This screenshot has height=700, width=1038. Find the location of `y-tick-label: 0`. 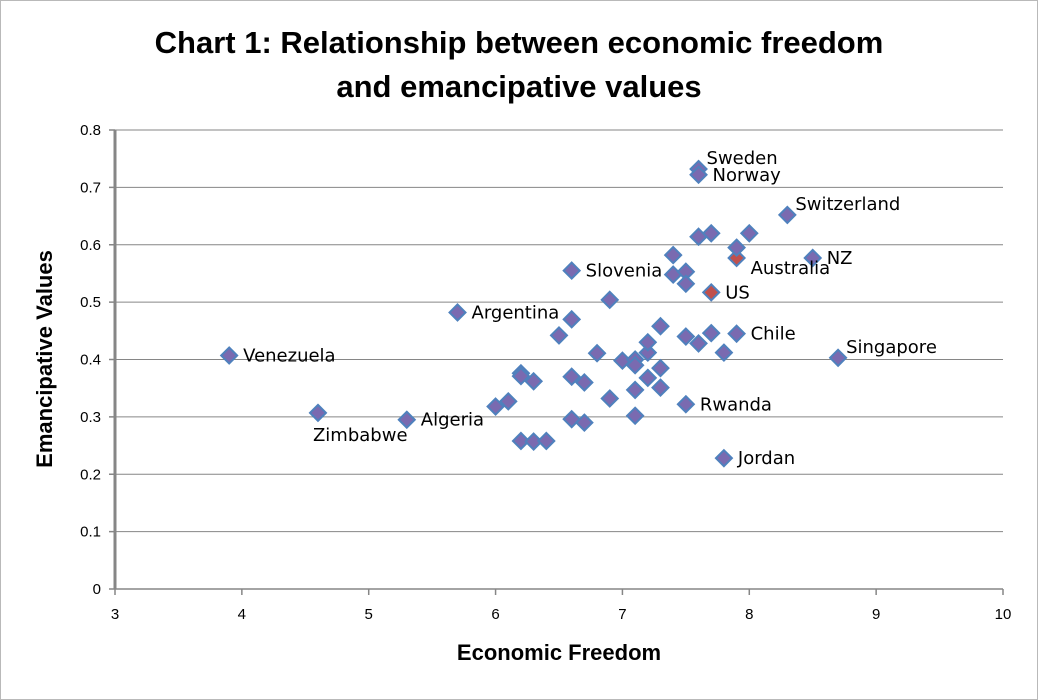

y-tick-label: 0 is located at coordinates (97, 589).